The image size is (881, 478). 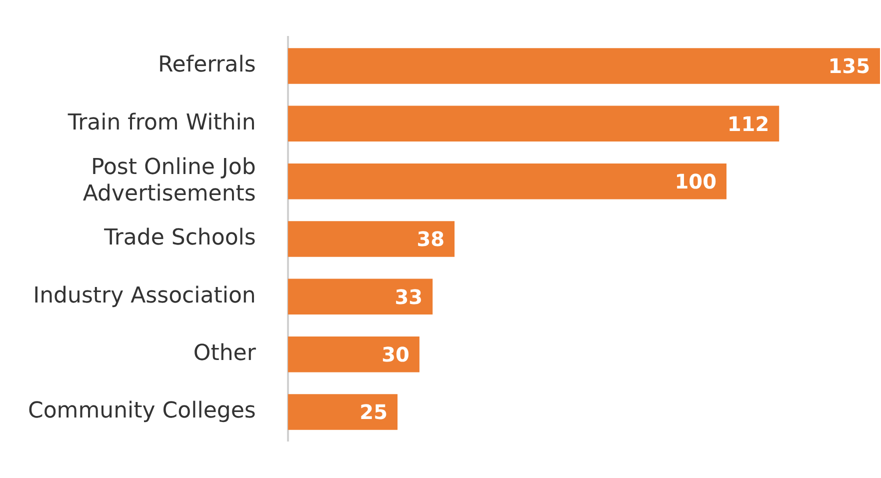 I want to click on y-tick-label: Other, so click(x=225, y=353).